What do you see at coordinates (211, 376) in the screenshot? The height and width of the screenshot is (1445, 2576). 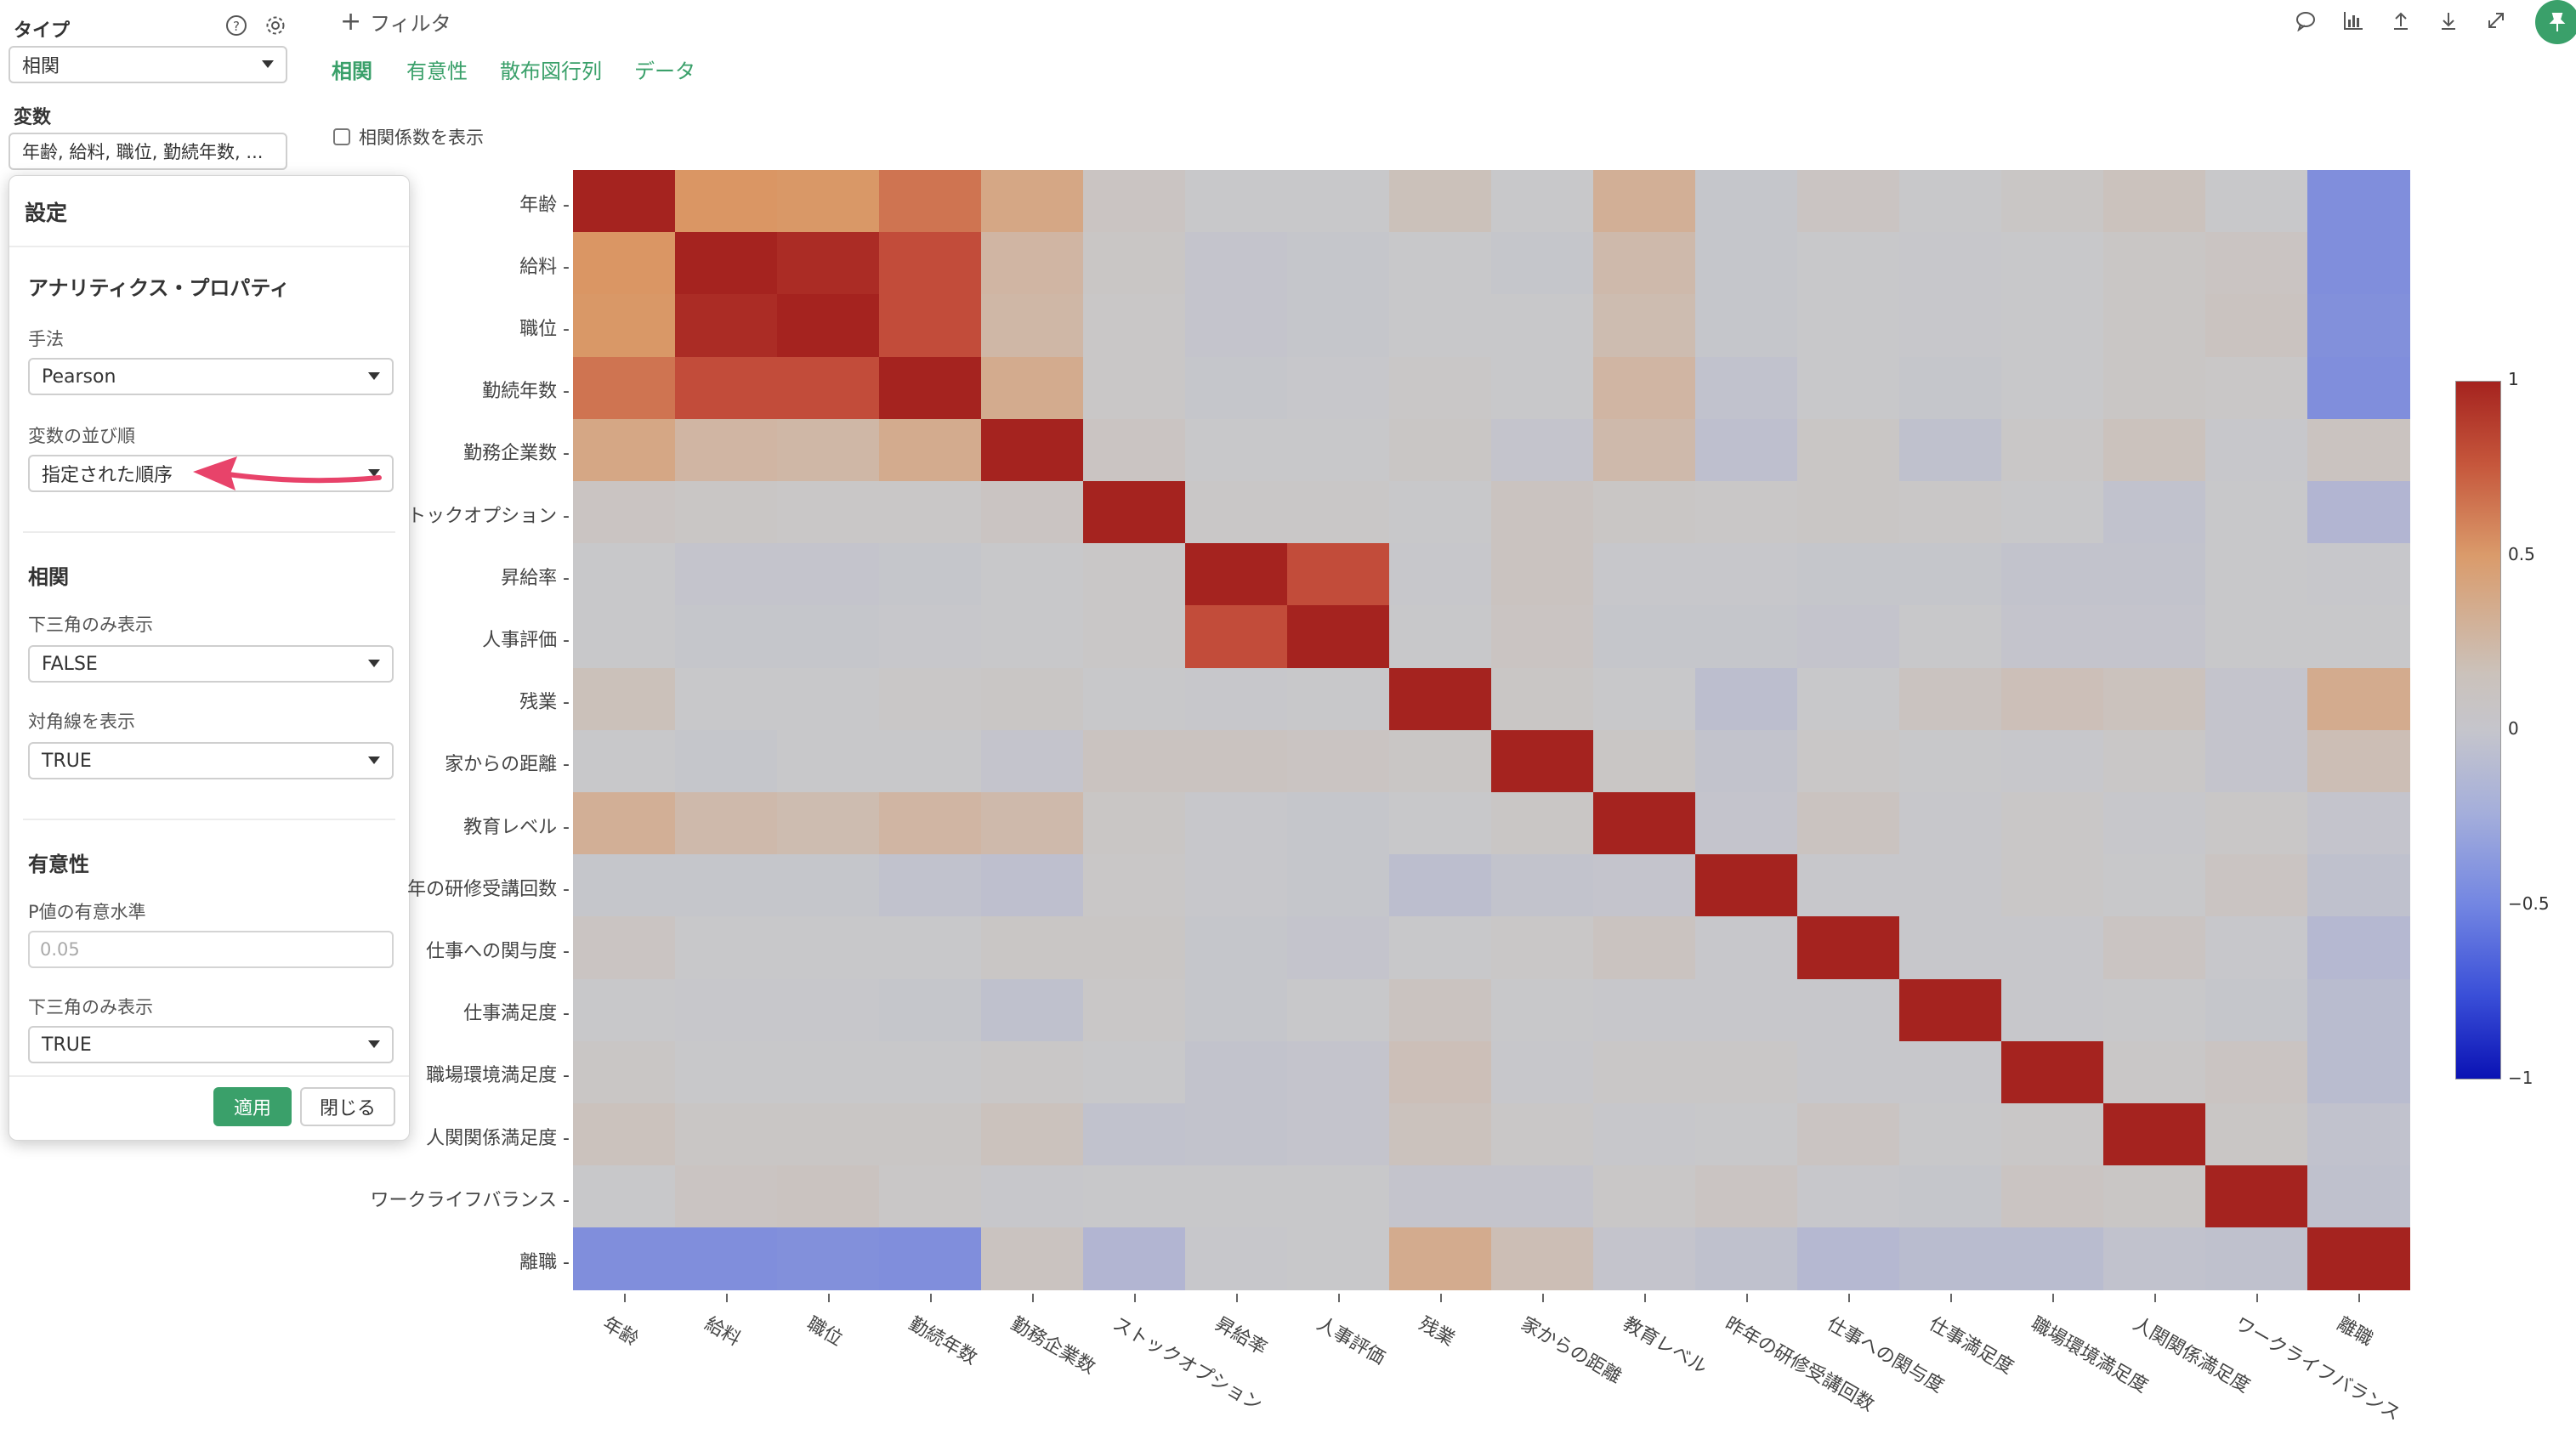 I see `method-select: Pearson` at bounding box center [211, 376].